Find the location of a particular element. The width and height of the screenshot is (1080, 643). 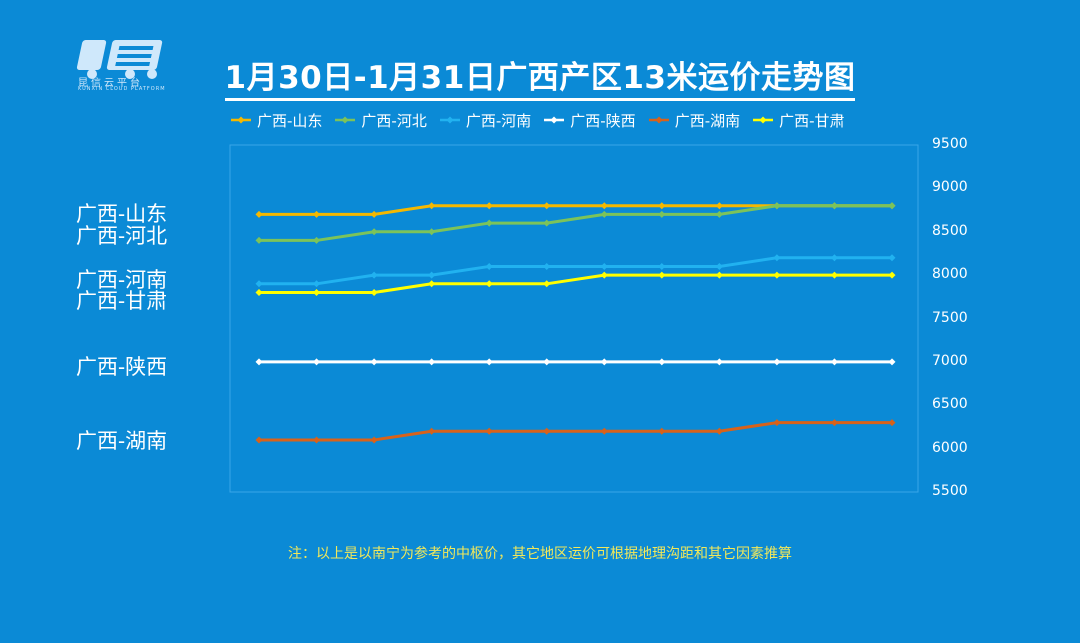

logo-subtext: KUNXIN CLOUD PLATFORM is located at coordinates (122, 89).